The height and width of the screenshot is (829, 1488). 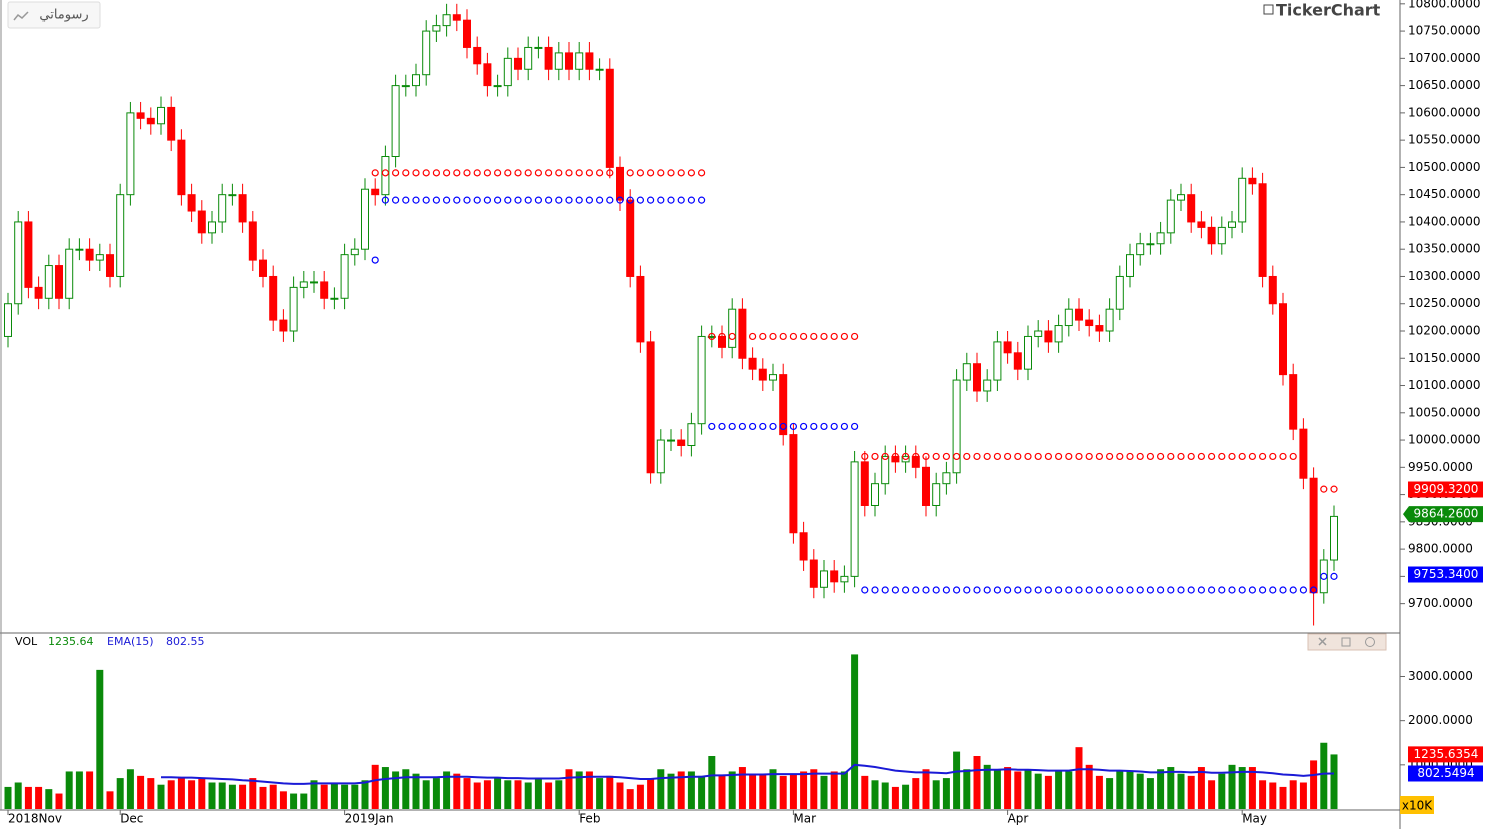 I want to click on price-tag, so click(x=1443, y=514).